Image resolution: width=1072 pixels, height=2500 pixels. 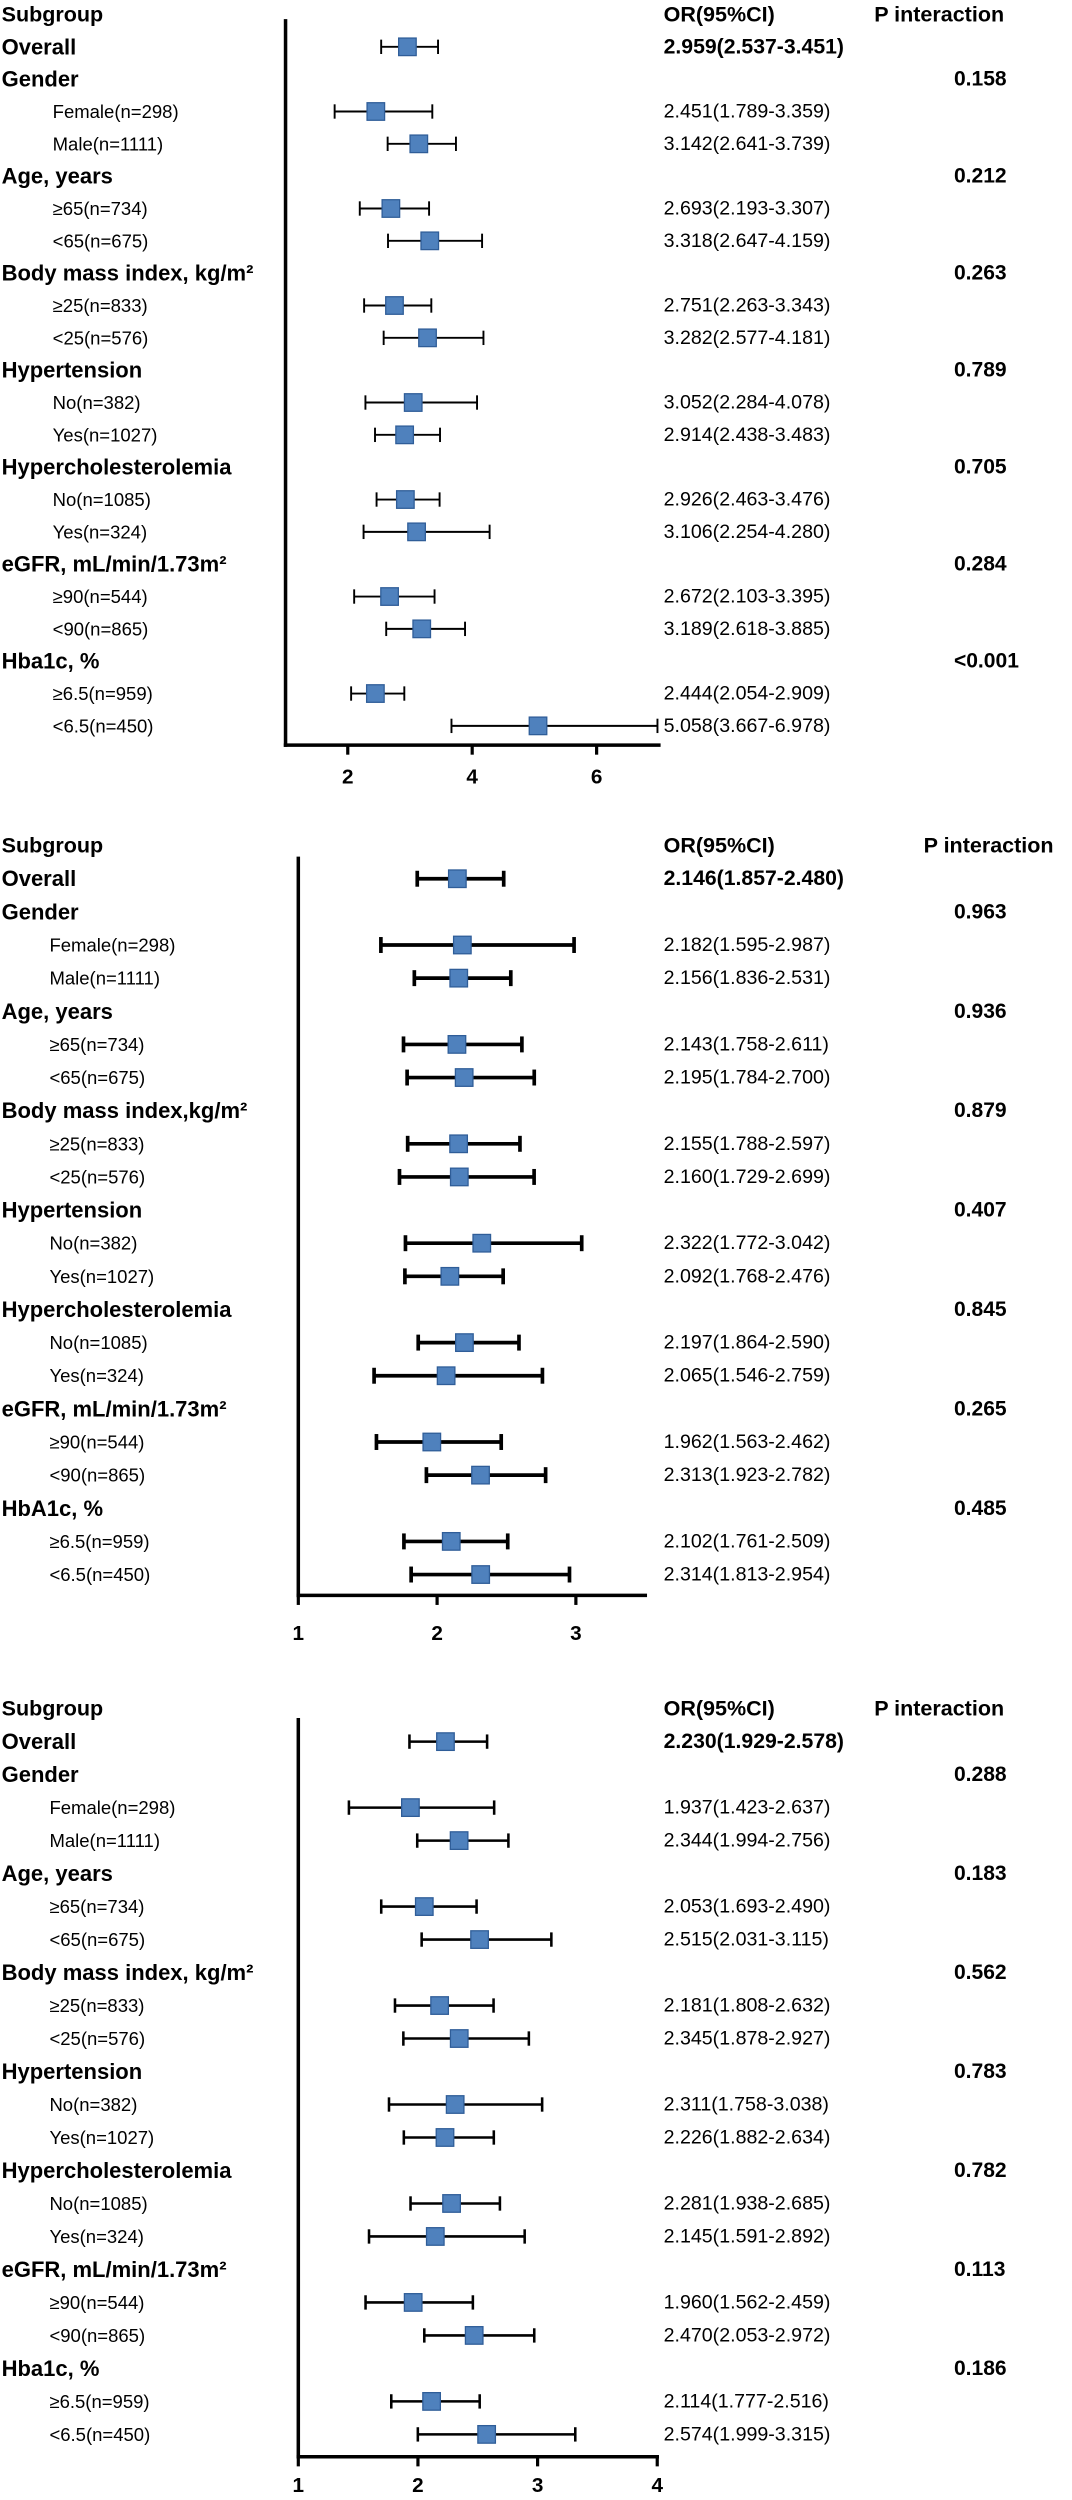 I want to click on subgroup-or-ci-text: 1.960(1.562-2.459), so click(x=747, y=2302).